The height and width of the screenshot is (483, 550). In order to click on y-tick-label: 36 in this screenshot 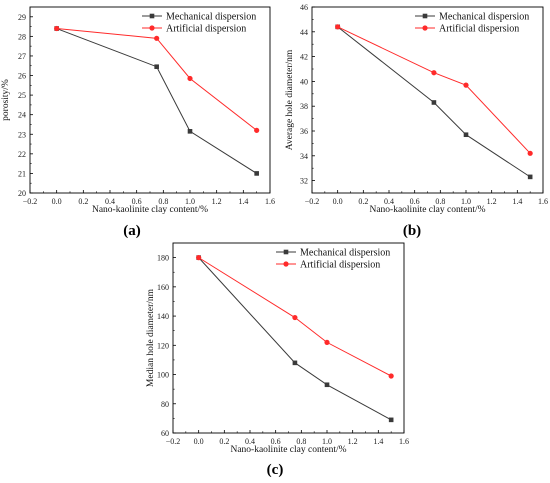, I will do `click(304, 131)`.